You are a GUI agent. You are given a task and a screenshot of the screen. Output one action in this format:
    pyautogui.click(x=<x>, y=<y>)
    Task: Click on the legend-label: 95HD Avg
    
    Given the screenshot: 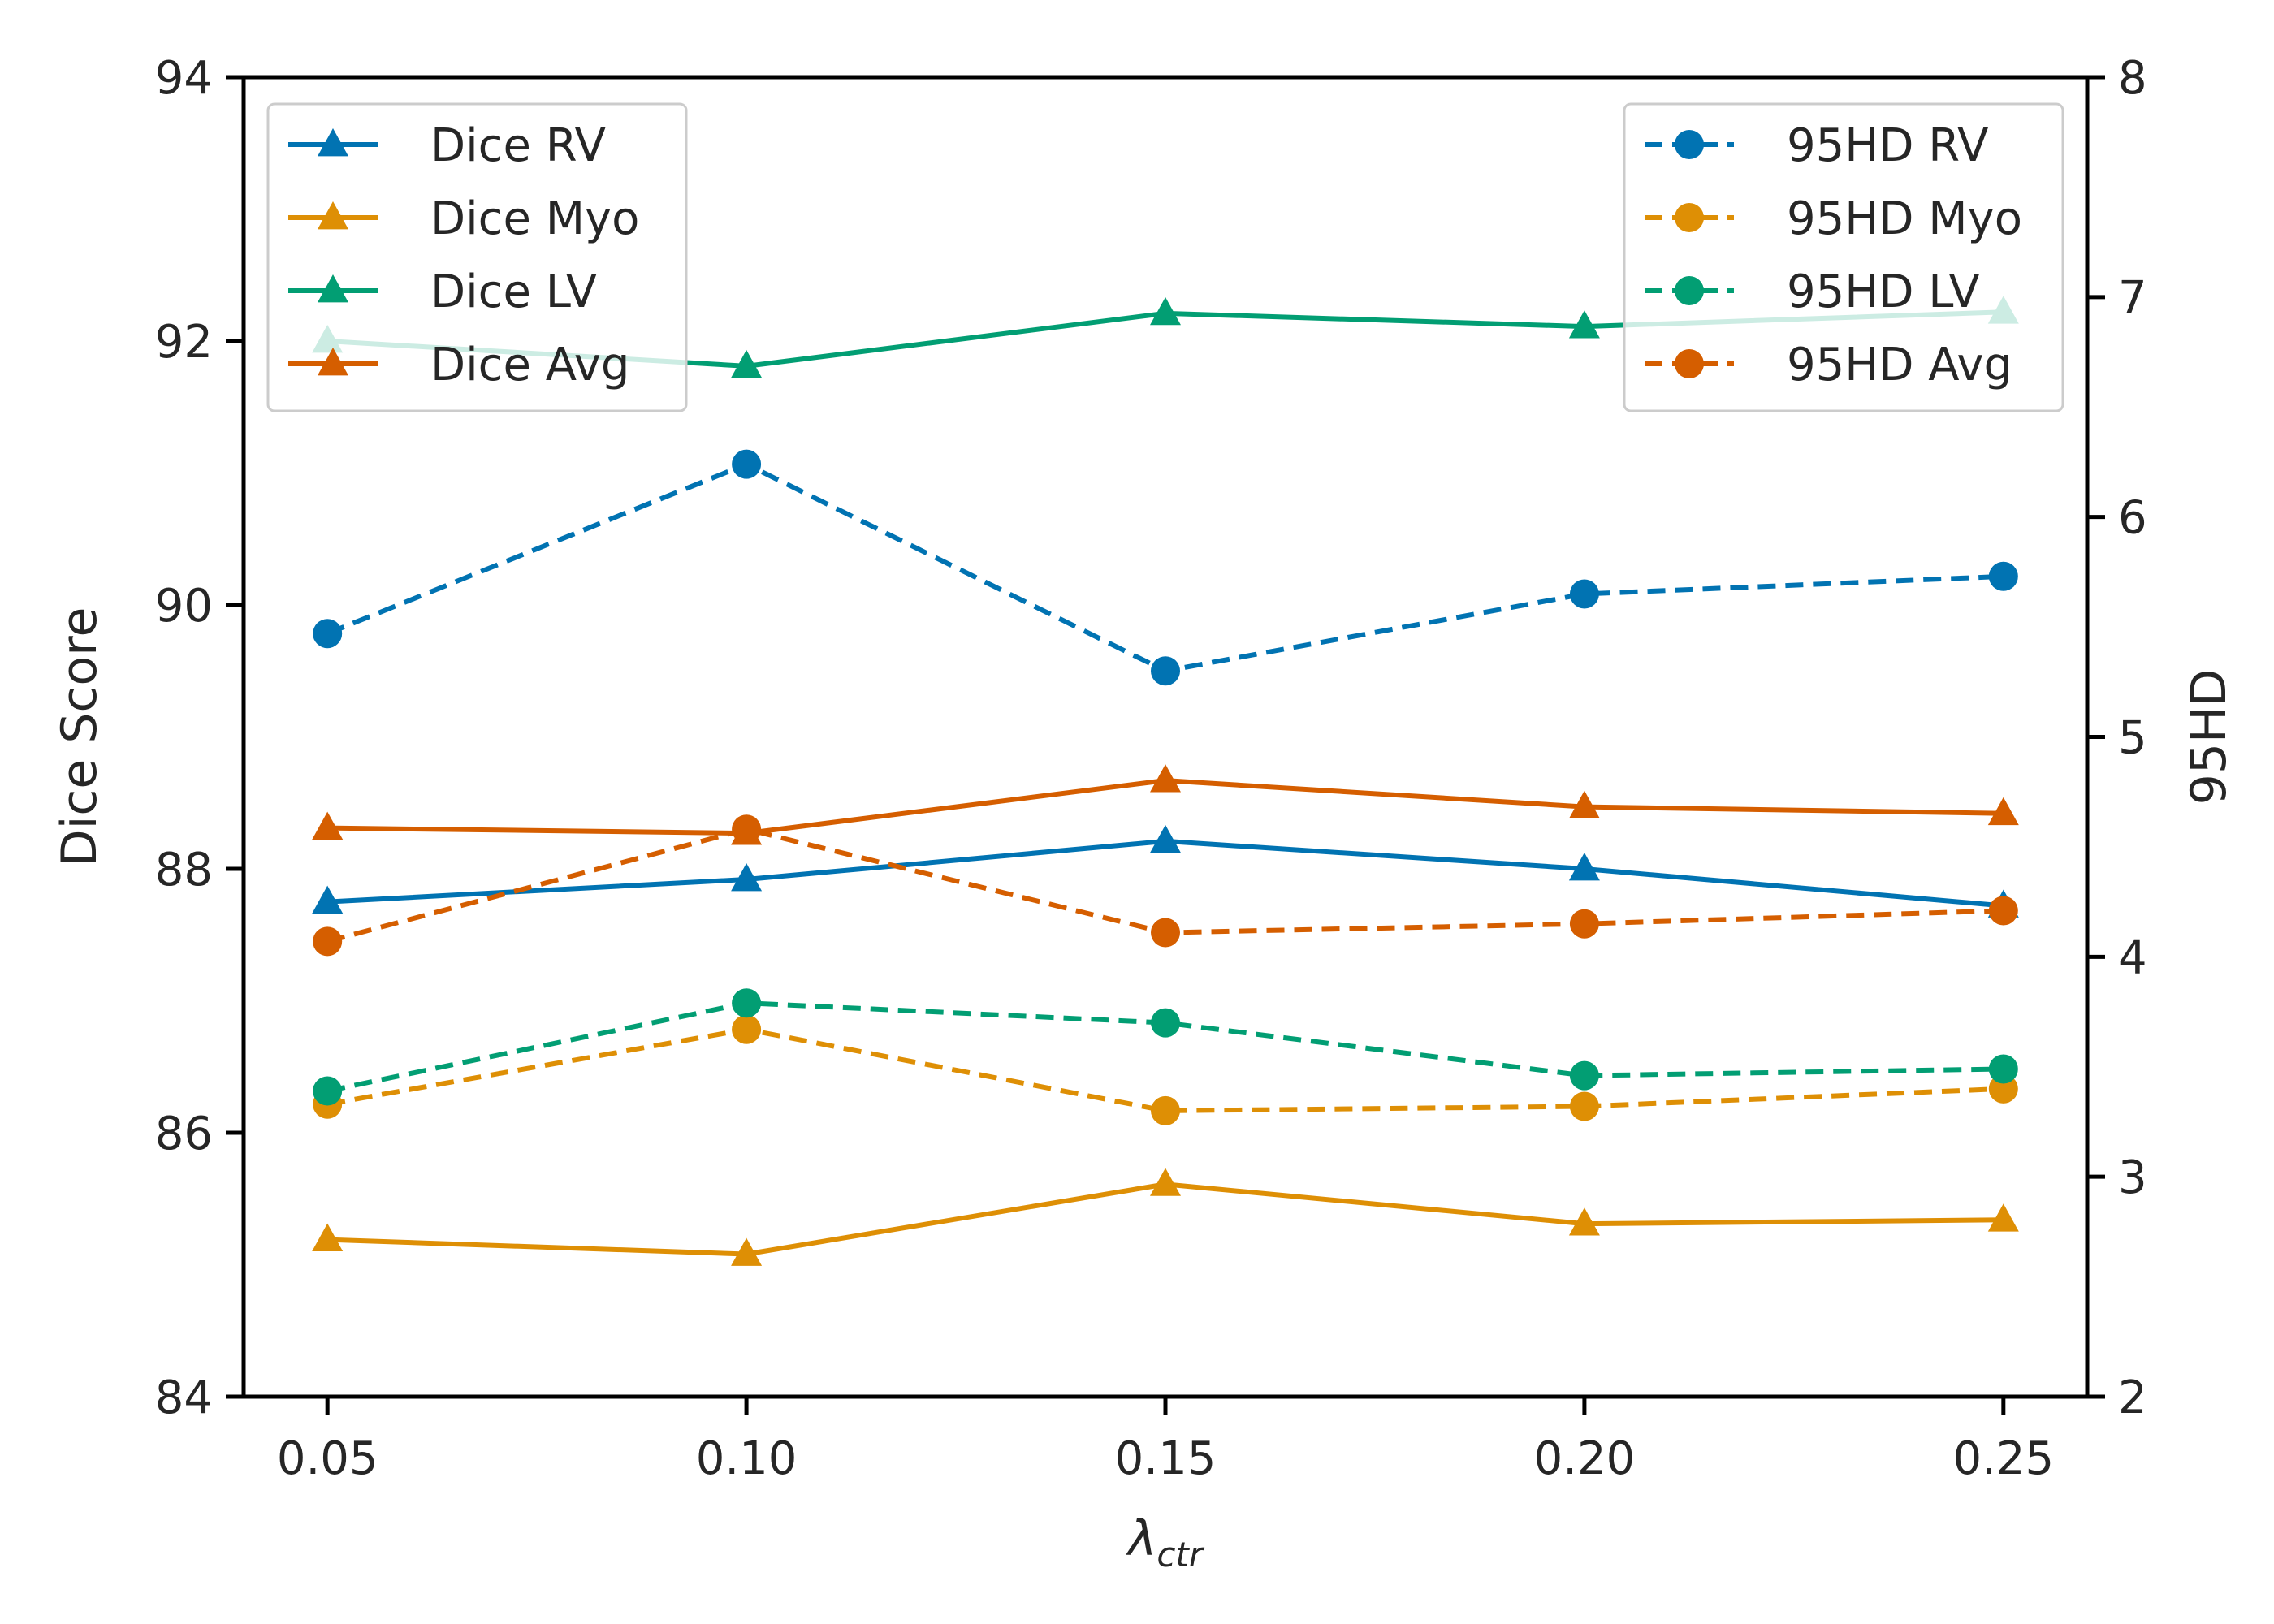 What is the action you would take?
    pyautogui.click(x=1900, y=365)
    